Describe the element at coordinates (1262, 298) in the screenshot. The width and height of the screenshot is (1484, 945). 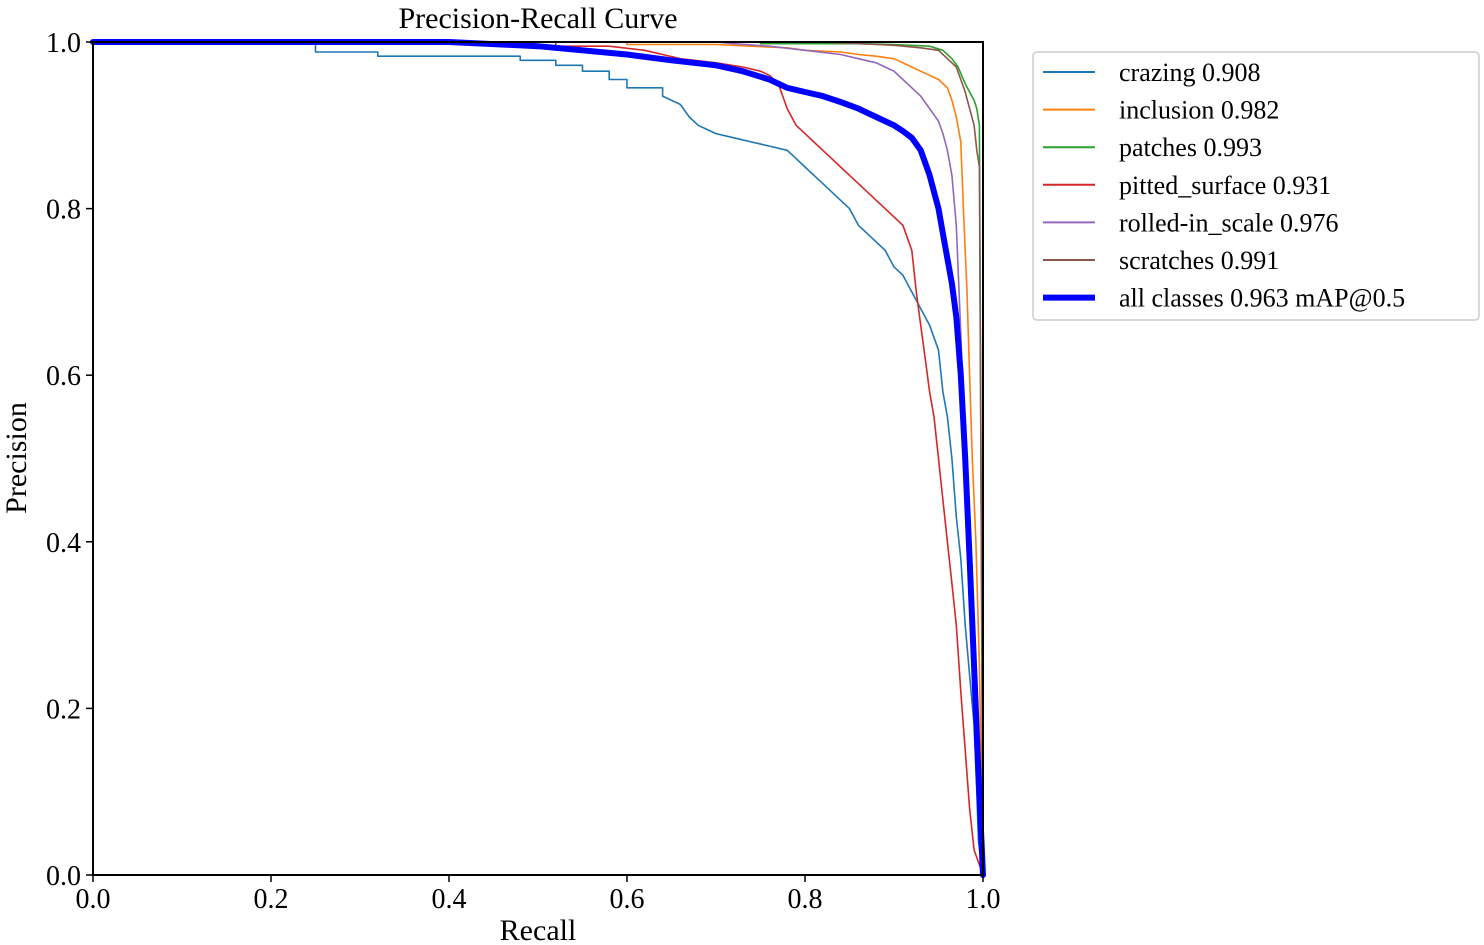
I see `legend-label-all: all classes 0.963 mAP@0.5` at that location.